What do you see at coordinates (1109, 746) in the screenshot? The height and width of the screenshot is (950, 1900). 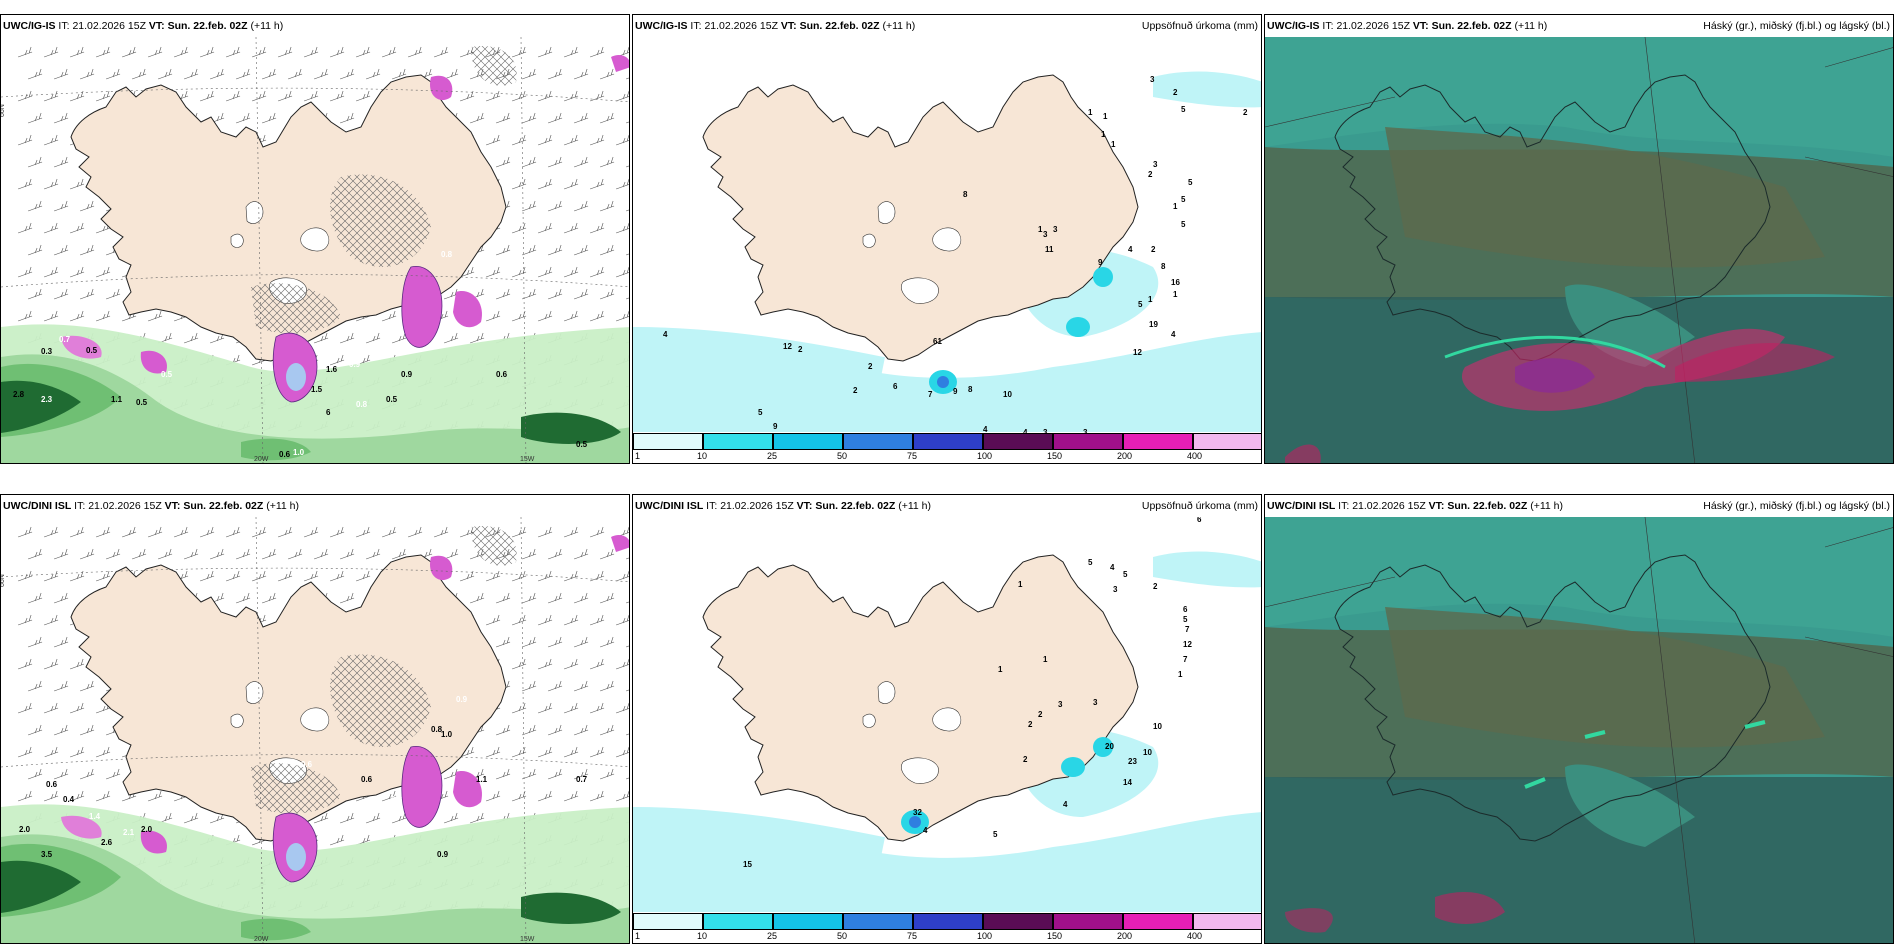 I see `precip-amount-label: 20` at bounding box center [1109, 746].